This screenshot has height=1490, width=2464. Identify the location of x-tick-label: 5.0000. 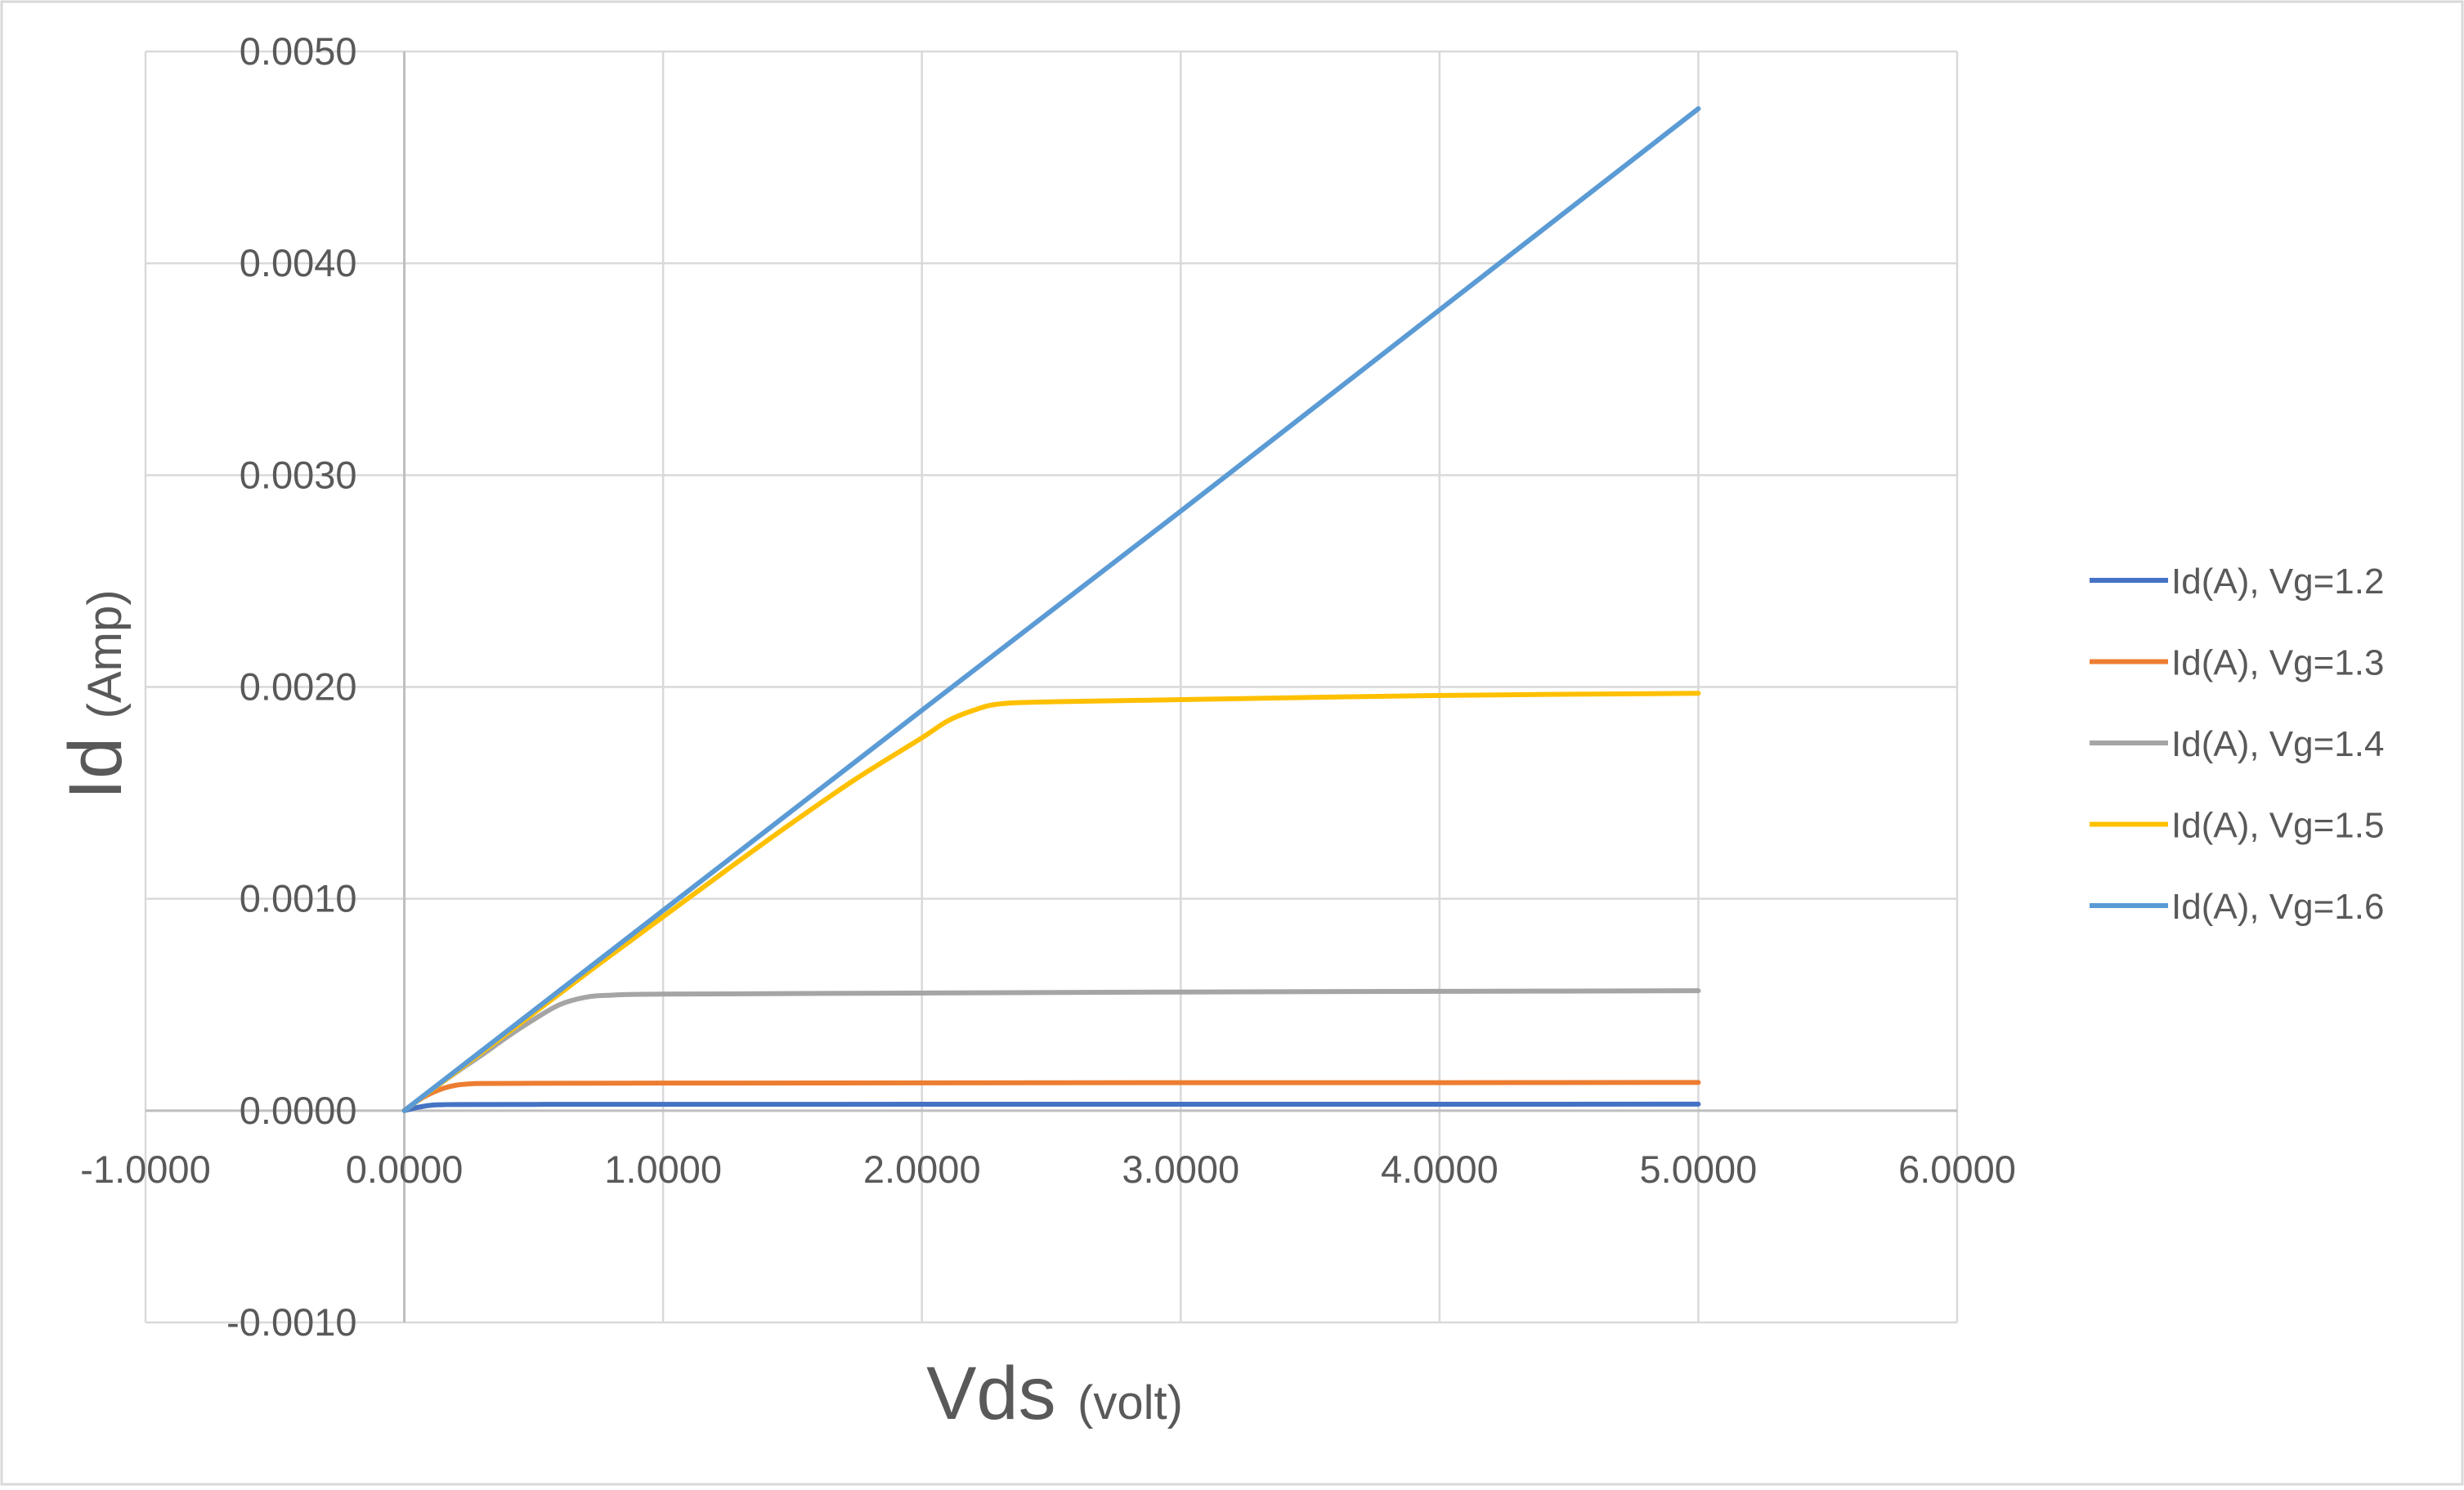
(1699, 1169).